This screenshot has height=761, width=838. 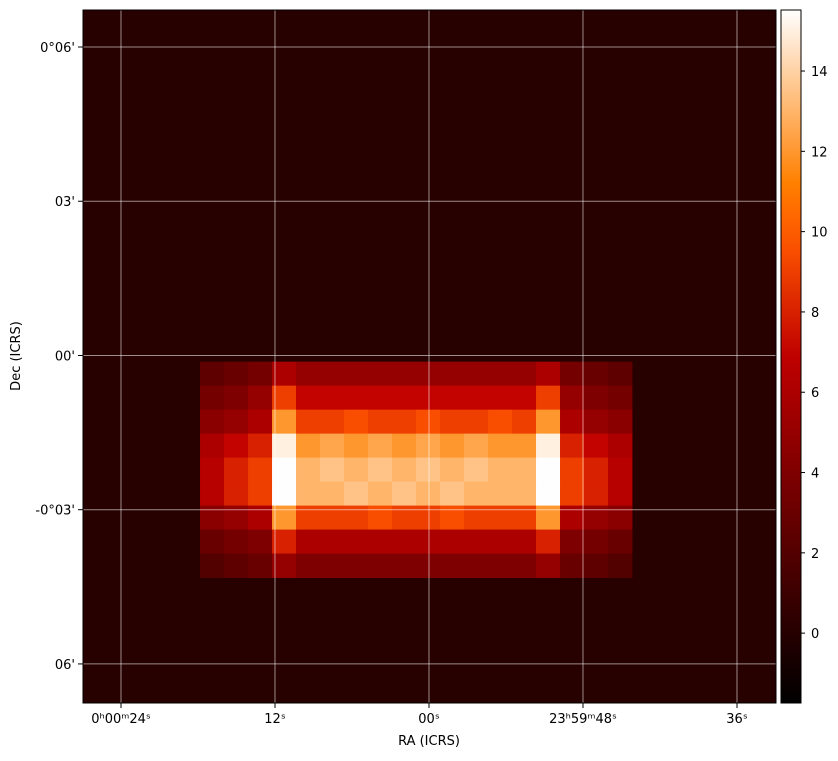 What do you see at coordinates (55, 511) in the screenshot?
I see `y-tick-label: -0°03'` at bounding box center [55, 511].